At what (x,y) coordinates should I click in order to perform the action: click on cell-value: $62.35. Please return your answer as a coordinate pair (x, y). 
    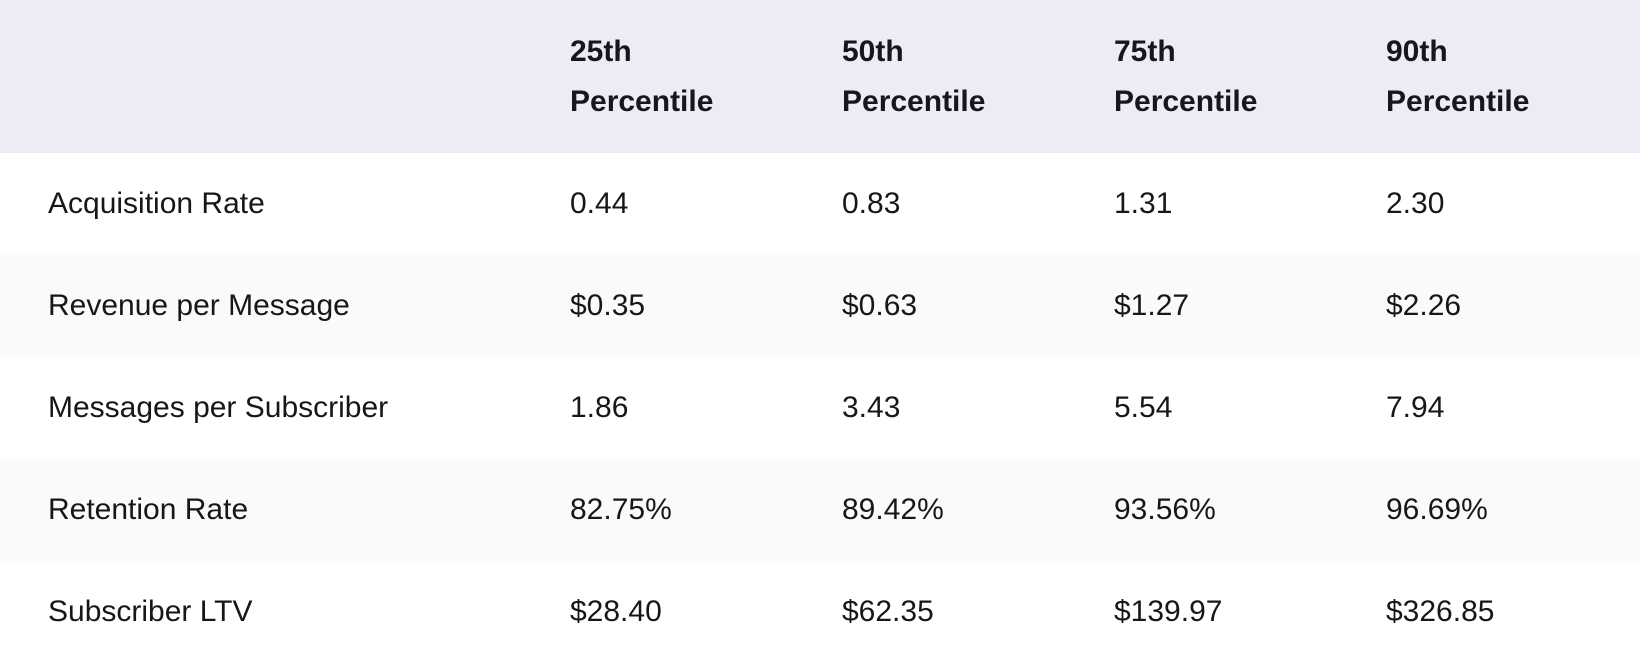
    Looking at the image, I should click on (888, 611).